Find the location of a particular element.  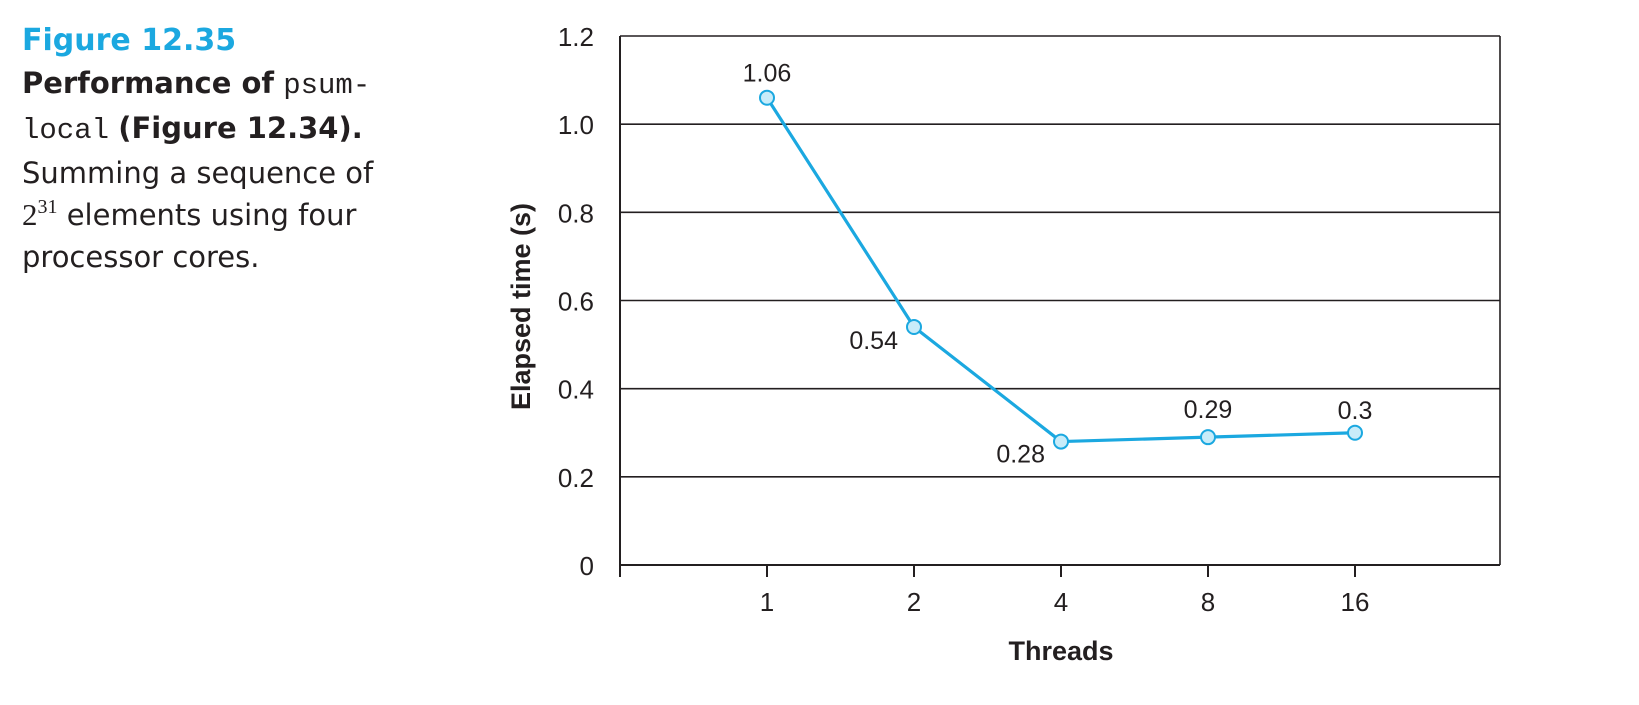

data-label-2: 0.28 is located at coordinates (1020, 455).